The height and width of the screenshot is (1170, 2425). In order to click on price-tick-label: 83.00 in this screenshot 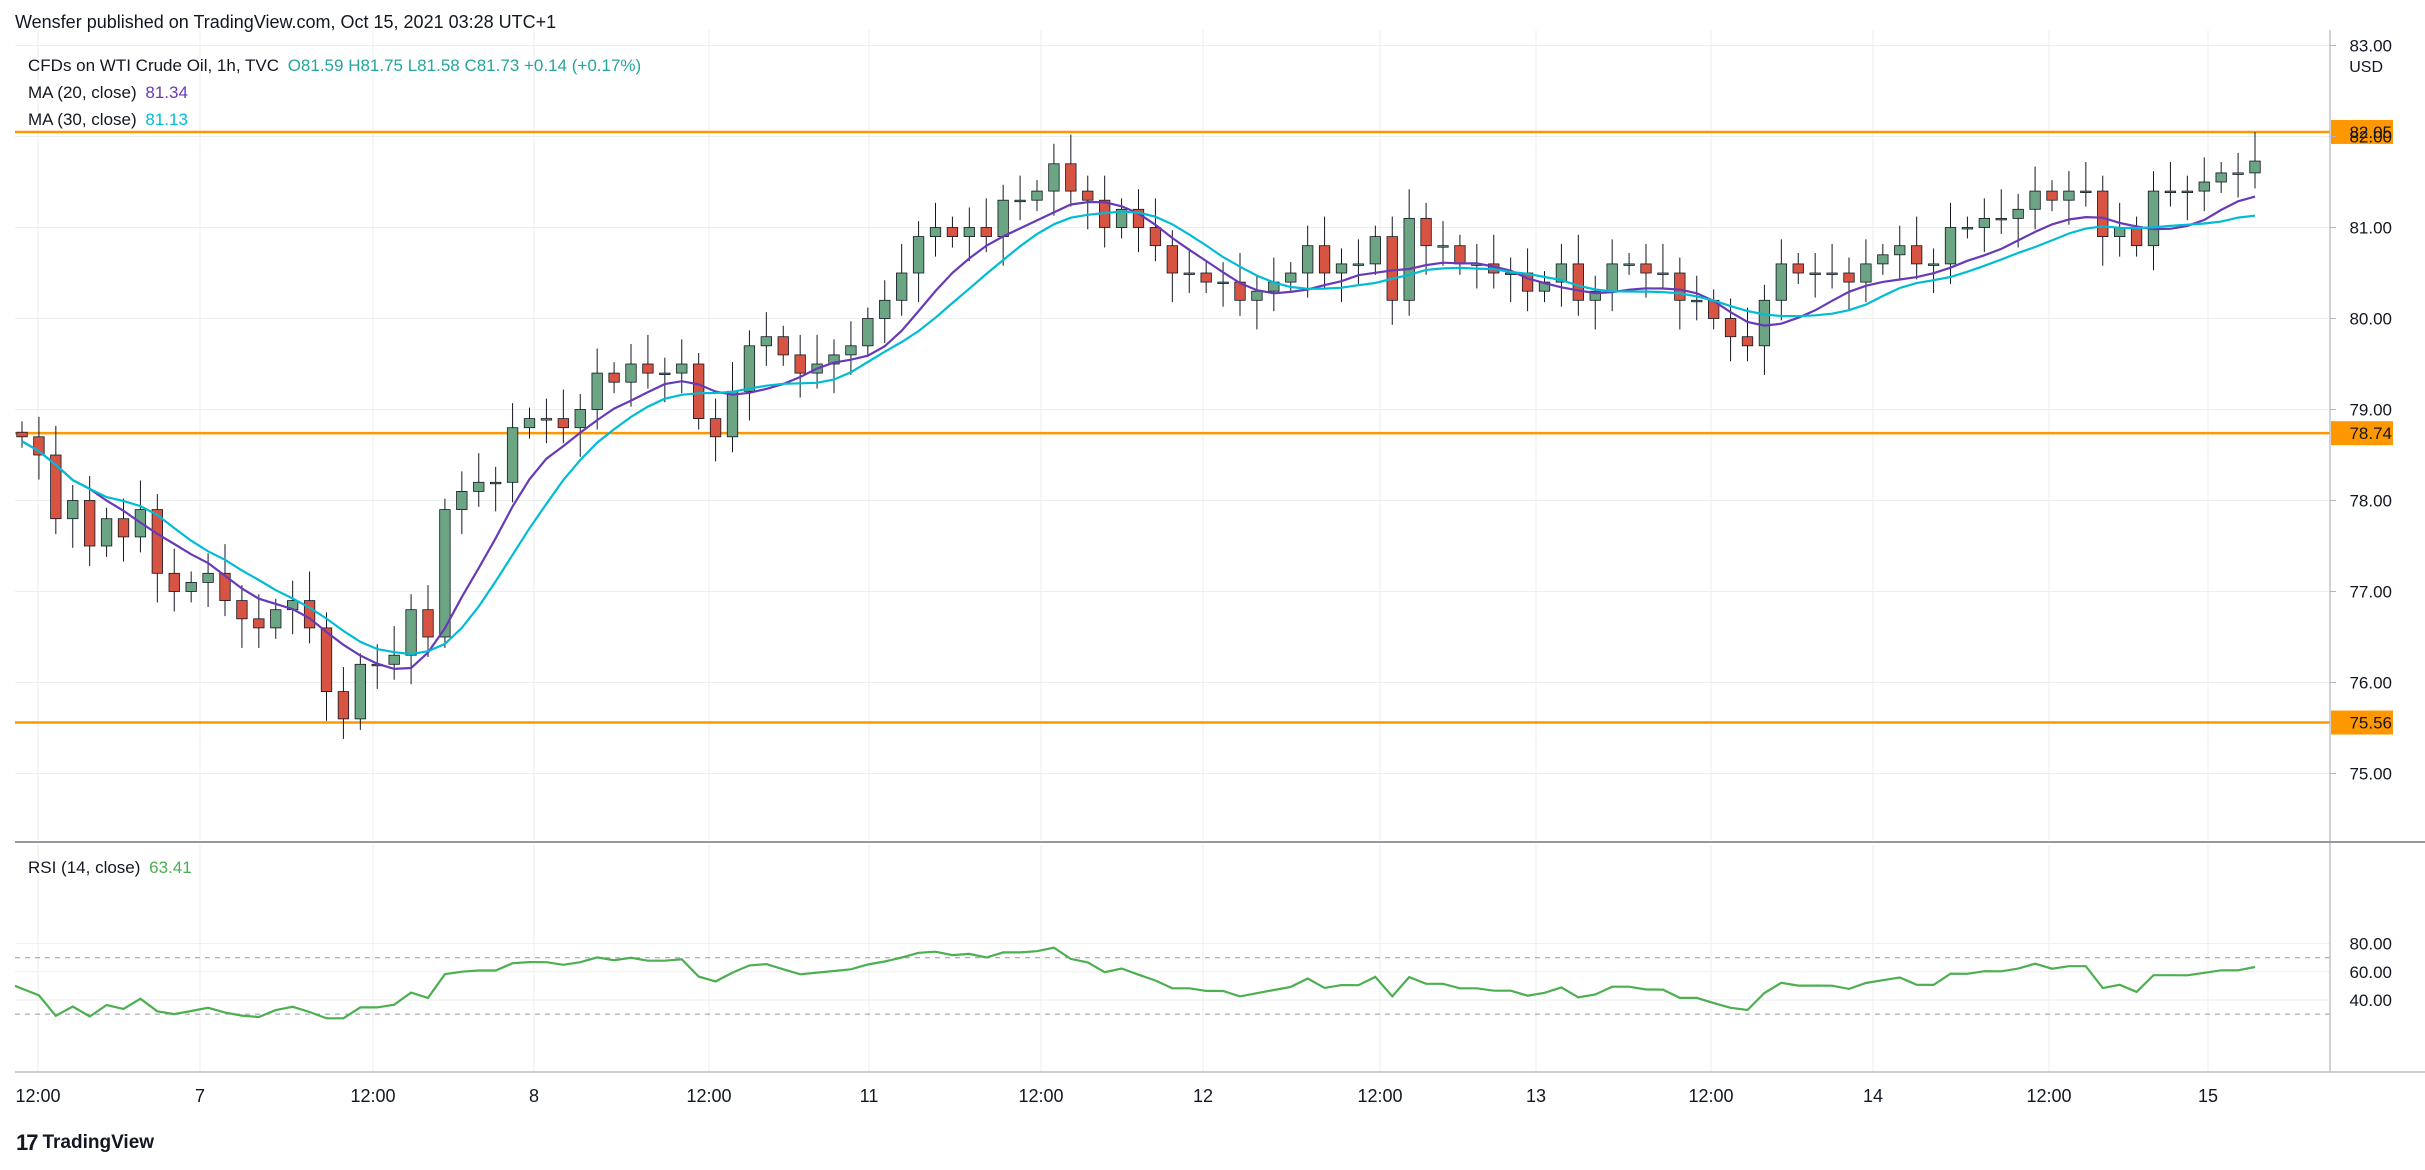, I will do `click(2370, 46)`.